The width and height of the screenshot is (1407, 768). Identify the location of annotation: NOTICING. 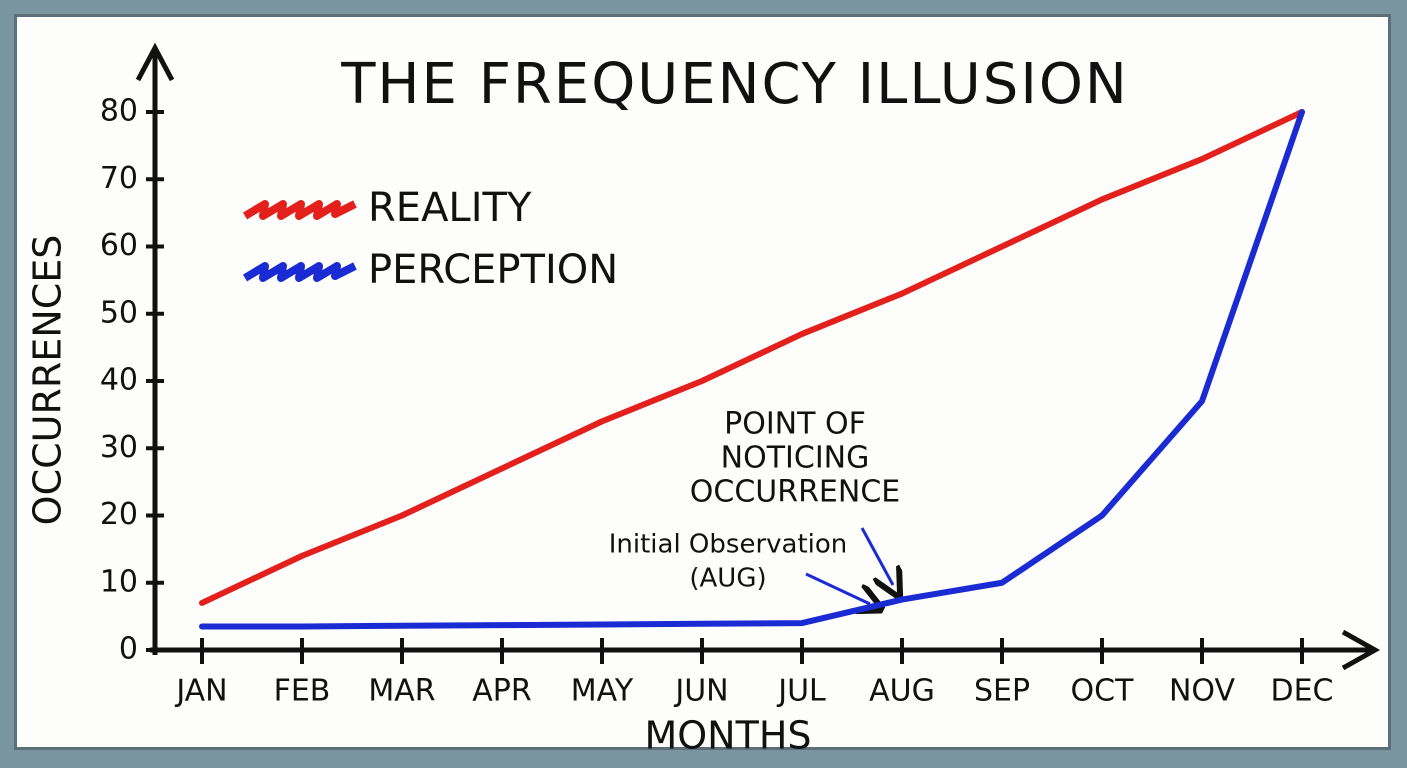
(795, 458).